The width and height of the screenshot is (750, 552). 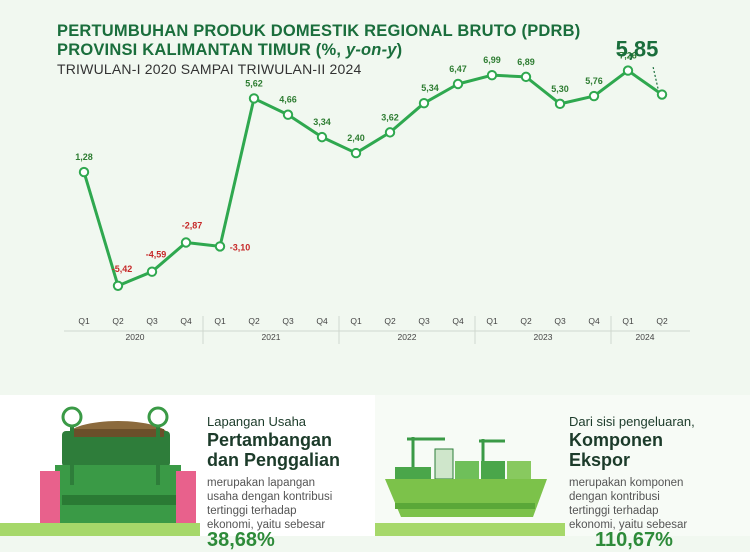 What do you see at coordinates (266, 525) in the screenshot?
I see `left-desc-4: ekonomi, yaitu sebesar` at bounding box center [266, 525].